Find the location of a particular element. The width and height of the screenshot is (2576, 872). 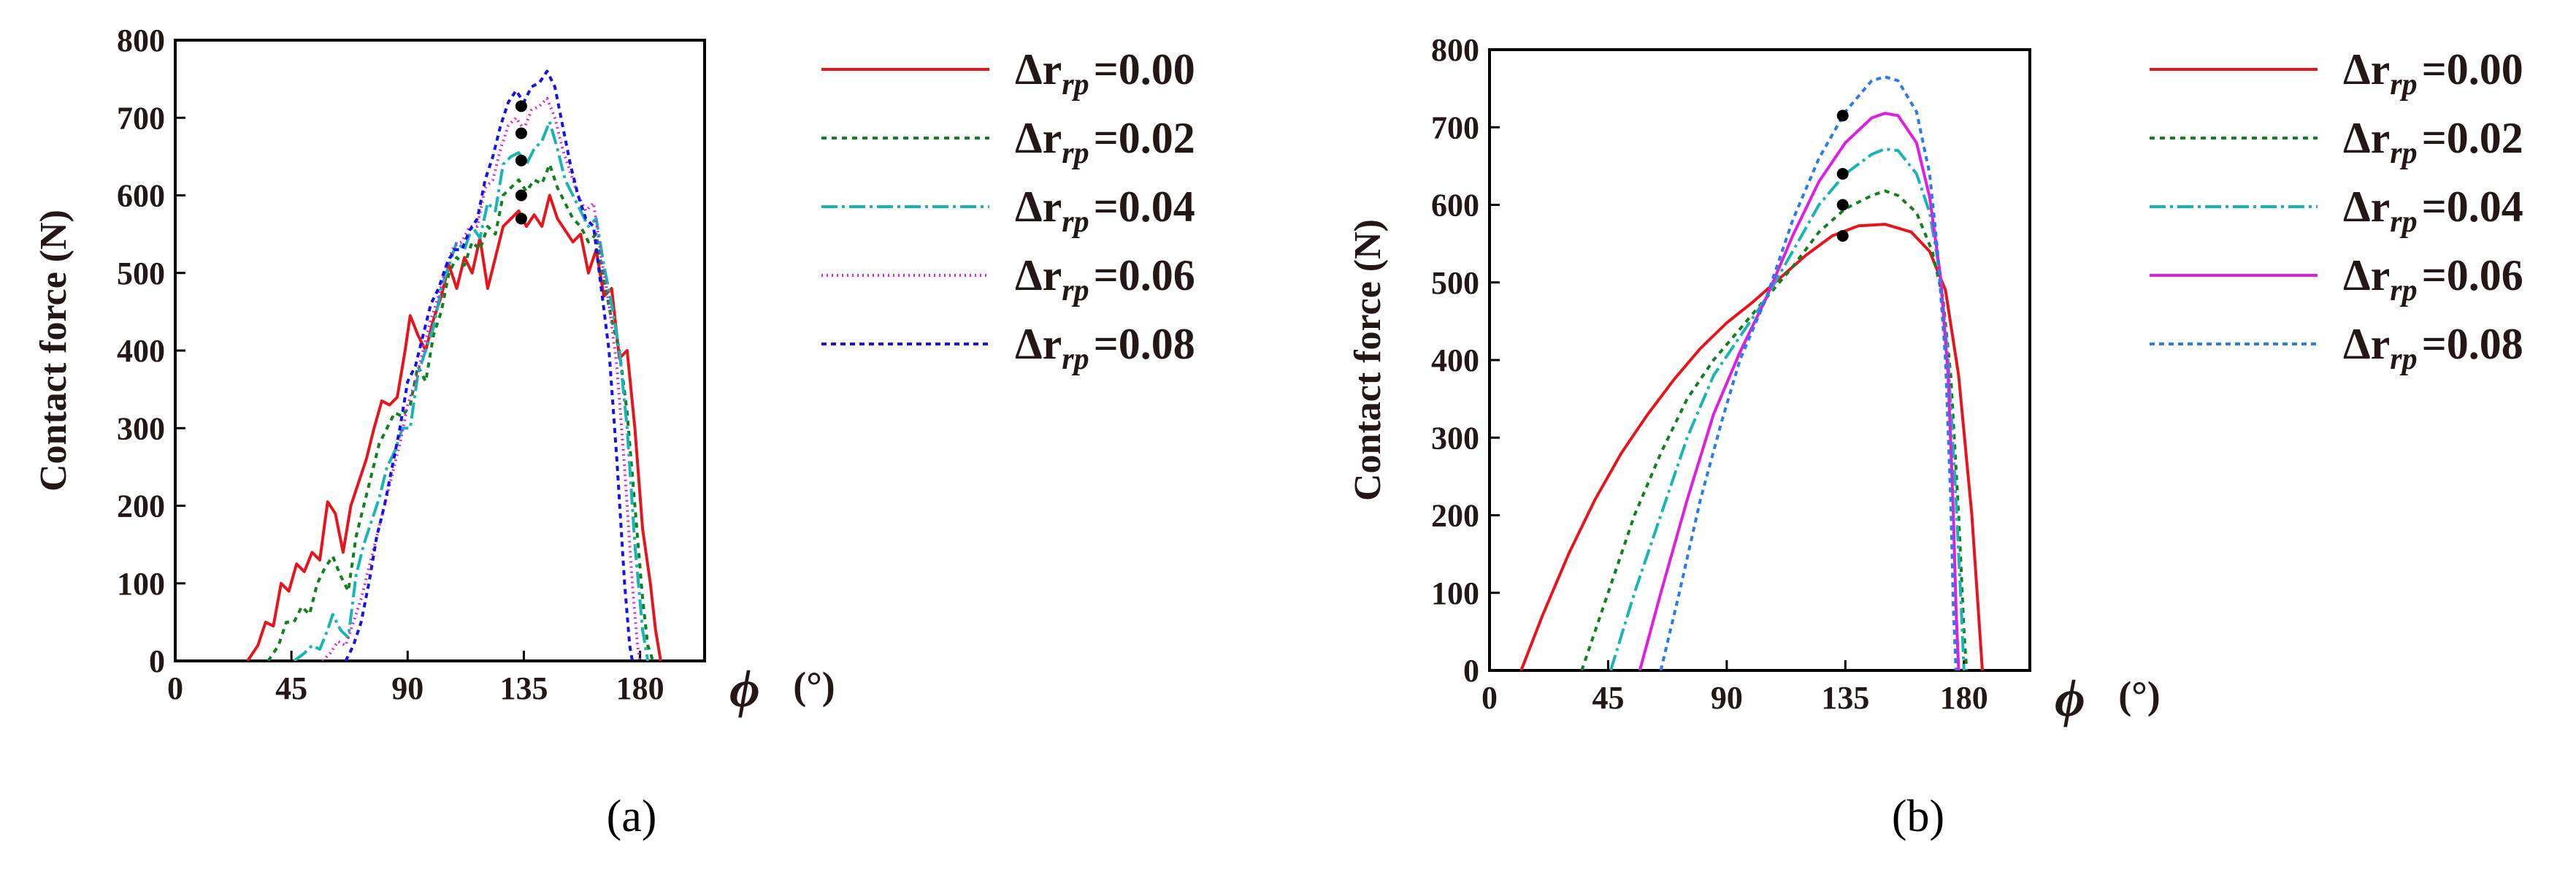

panel-label: (b) is located at coordinates (1918, 816).